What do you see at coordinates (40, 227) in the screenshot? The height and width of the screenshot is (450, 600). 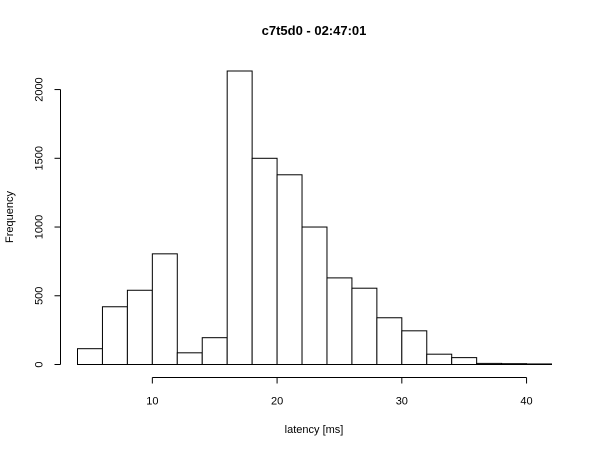 I see `y-tick-label: 1000` at bounding box center [40, 227].